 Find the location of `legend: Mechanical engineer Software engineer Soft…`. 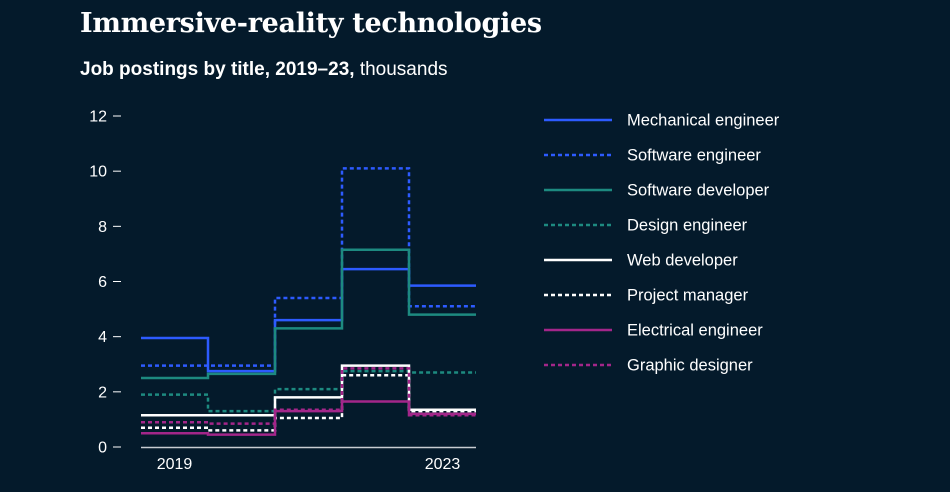

legend: Mechanical engineer Software engineer Soft… is located at coordinates (662, 243).